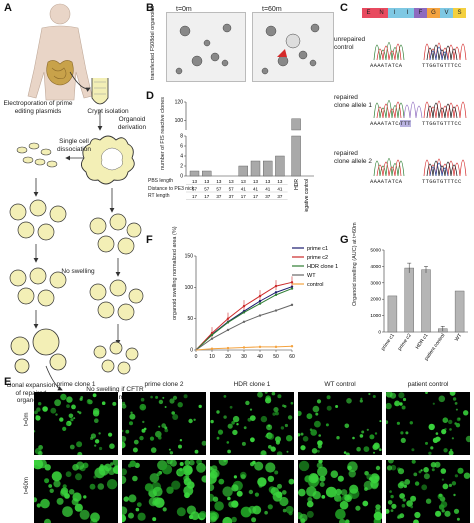  I want to click on non-swollen-organoids, so click(116, 358).